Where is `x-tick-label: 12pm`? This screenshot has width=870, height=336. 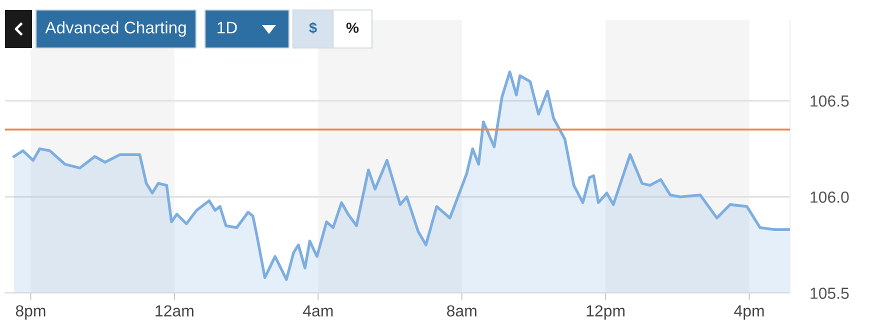
x-tick-label: 12pm is located at coordinates (605, 312).